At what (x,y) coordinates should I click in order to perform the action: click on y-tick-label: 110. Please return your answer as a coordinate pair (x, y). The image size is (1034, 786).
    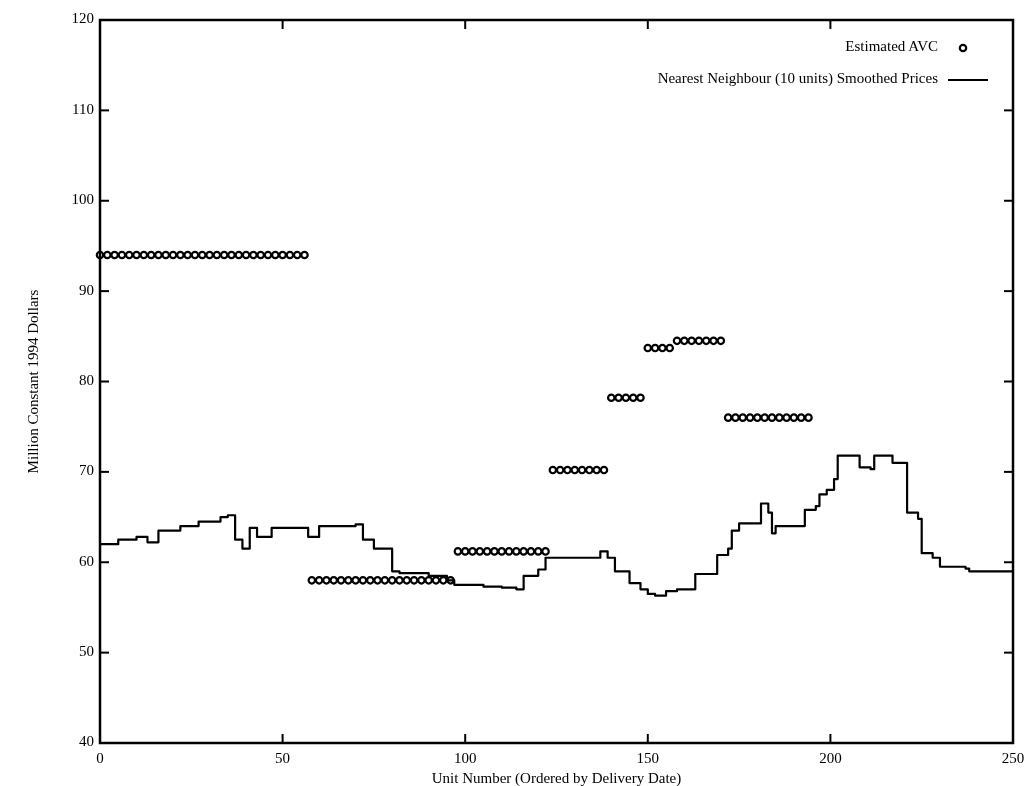
    Looking at the image, I should click on (83, 108).